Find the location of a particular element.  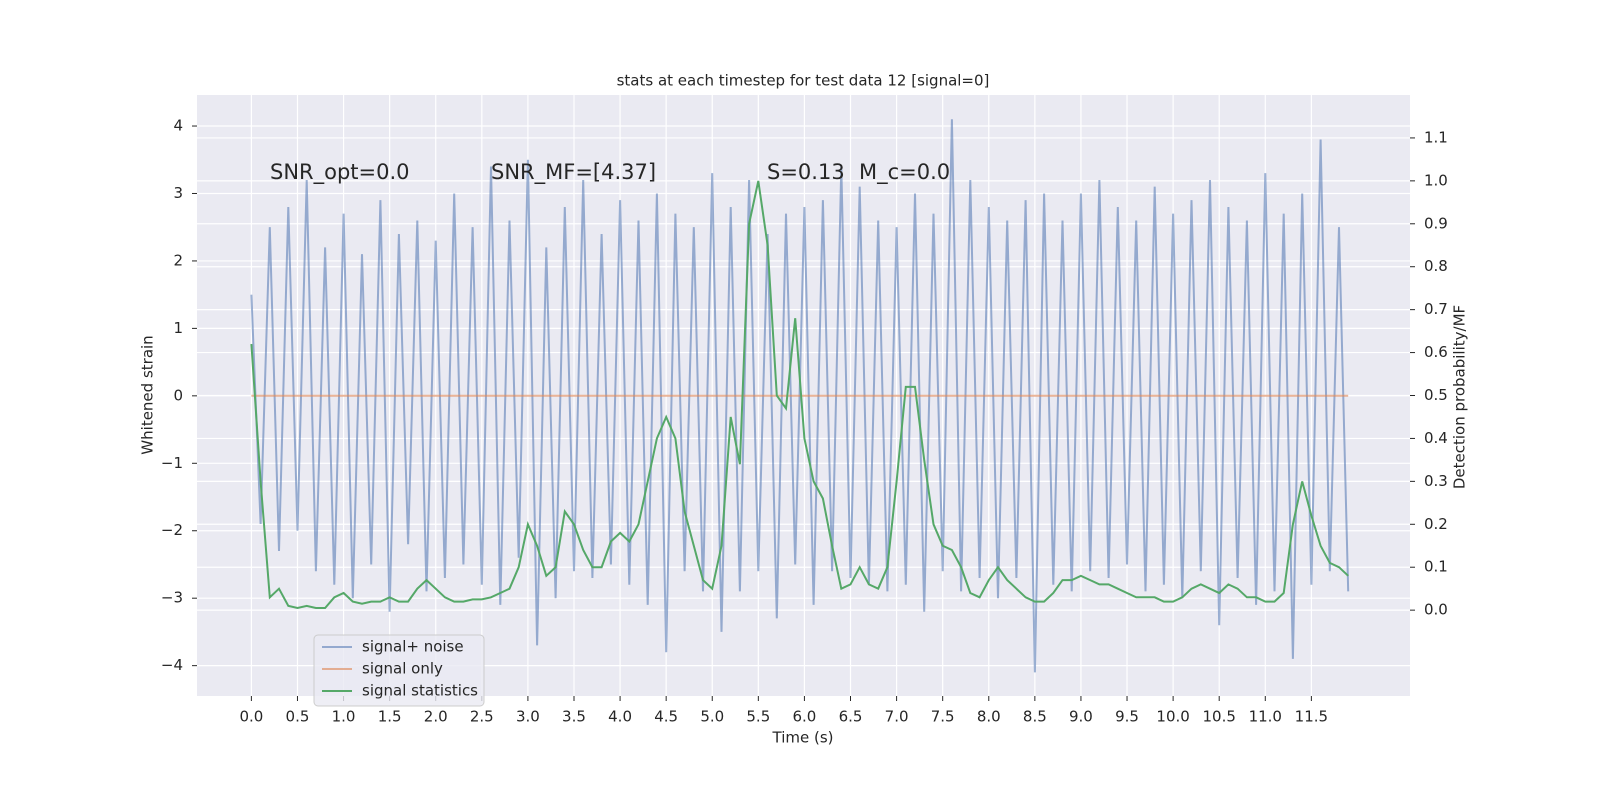

y2-tick-label: 0.0 is located at coordinates (1436, 610).